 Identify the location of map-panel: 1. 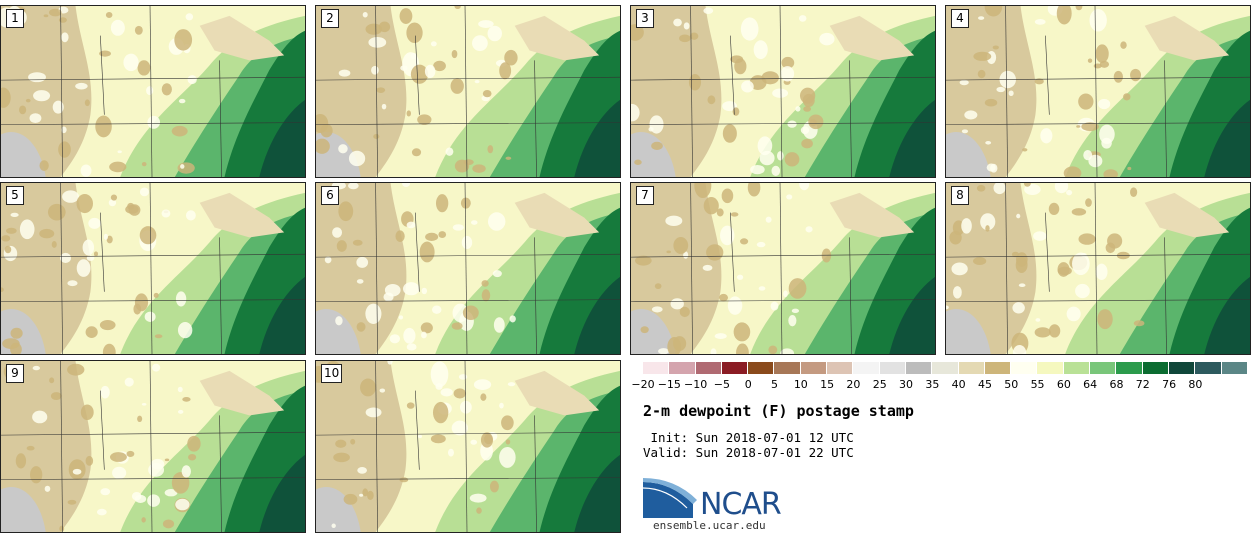
(153, 91).